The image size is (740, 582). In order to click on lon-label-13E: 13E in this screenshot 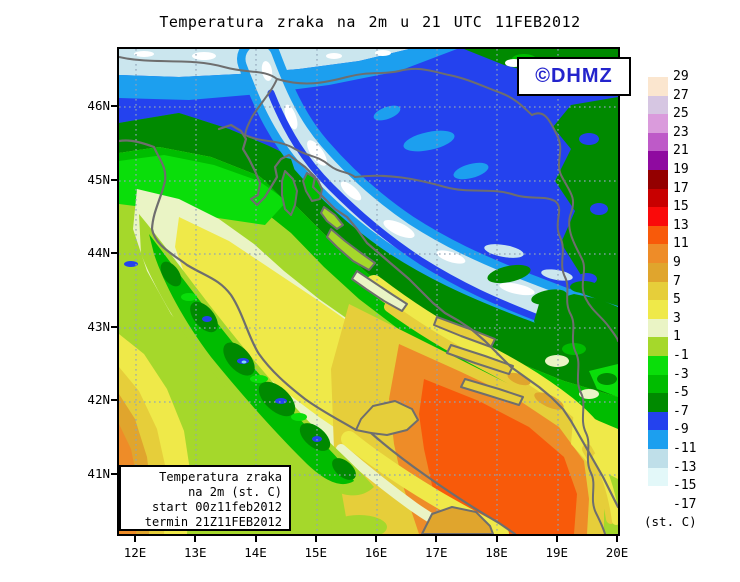, I will do `click(195, 552)`.